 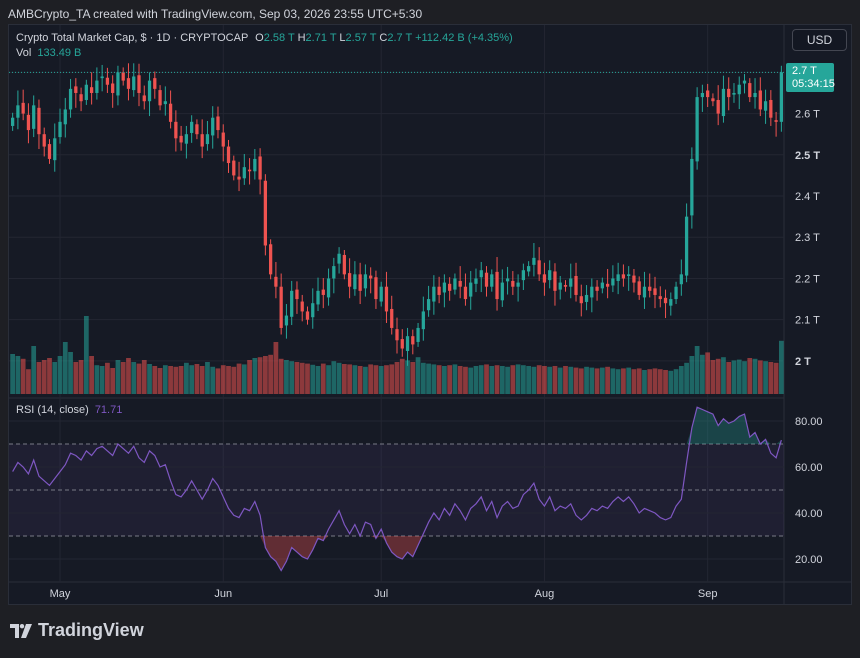 What do you see at coordinates (807, 115) in the screenshot?
I see `price-tick-label: 2.6 T` at bounding box center [807, 115].